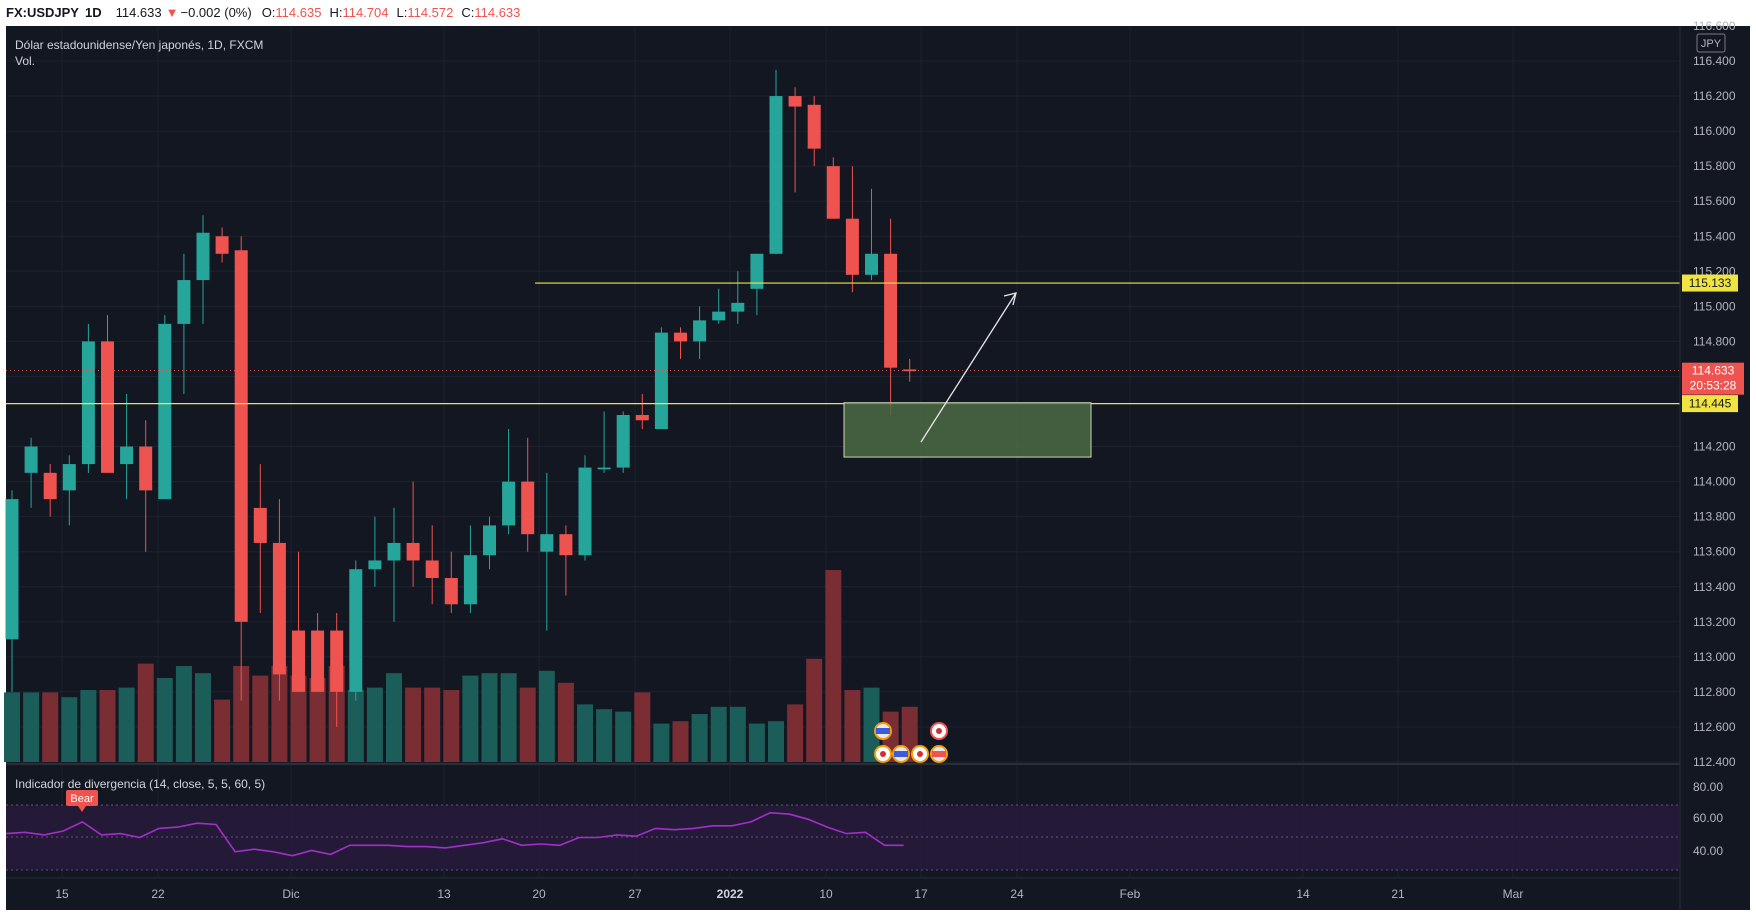 This screenshot has width=1756, height=914. Describe the element at coordinates (539, 894) in the screenshot. I see `time-tick: 20` at that location.